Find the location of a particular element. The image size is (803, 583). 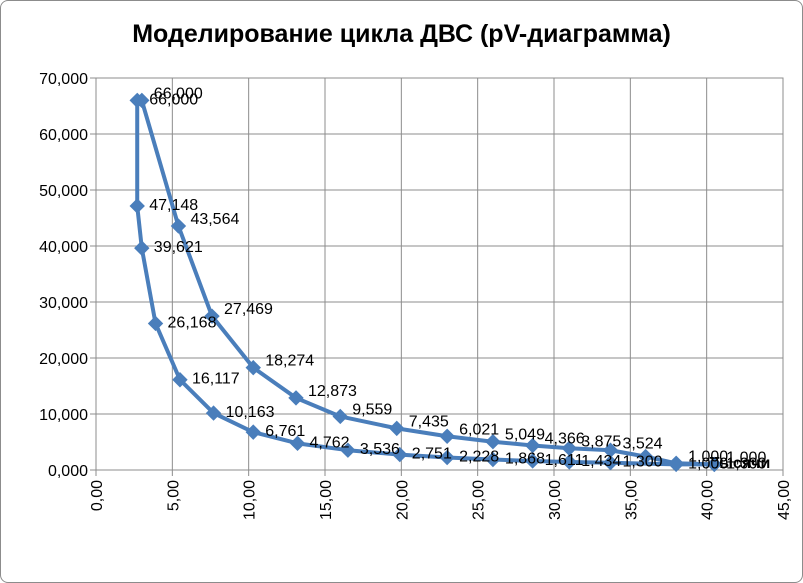

data-label: 1,300 is located at coordinates (642, 462).